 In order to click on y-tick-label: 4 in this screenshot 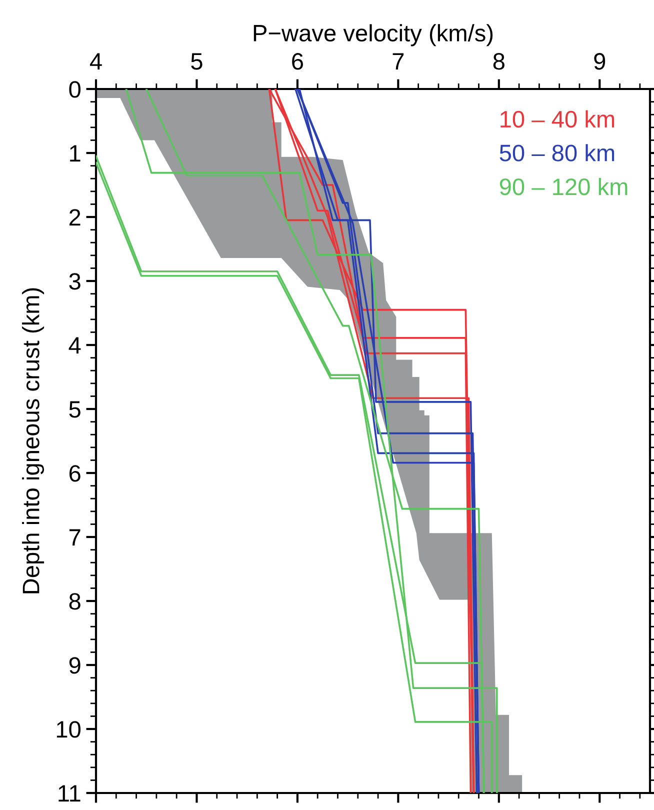, I will do `click(74, 345)`.